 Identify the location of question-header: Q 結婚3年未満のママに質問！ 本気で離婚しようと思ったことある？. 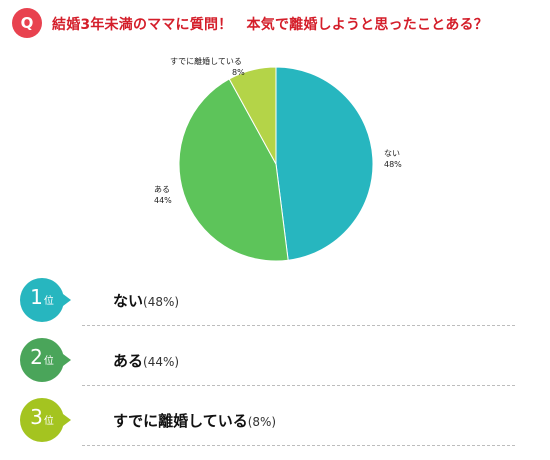
(277, 24).